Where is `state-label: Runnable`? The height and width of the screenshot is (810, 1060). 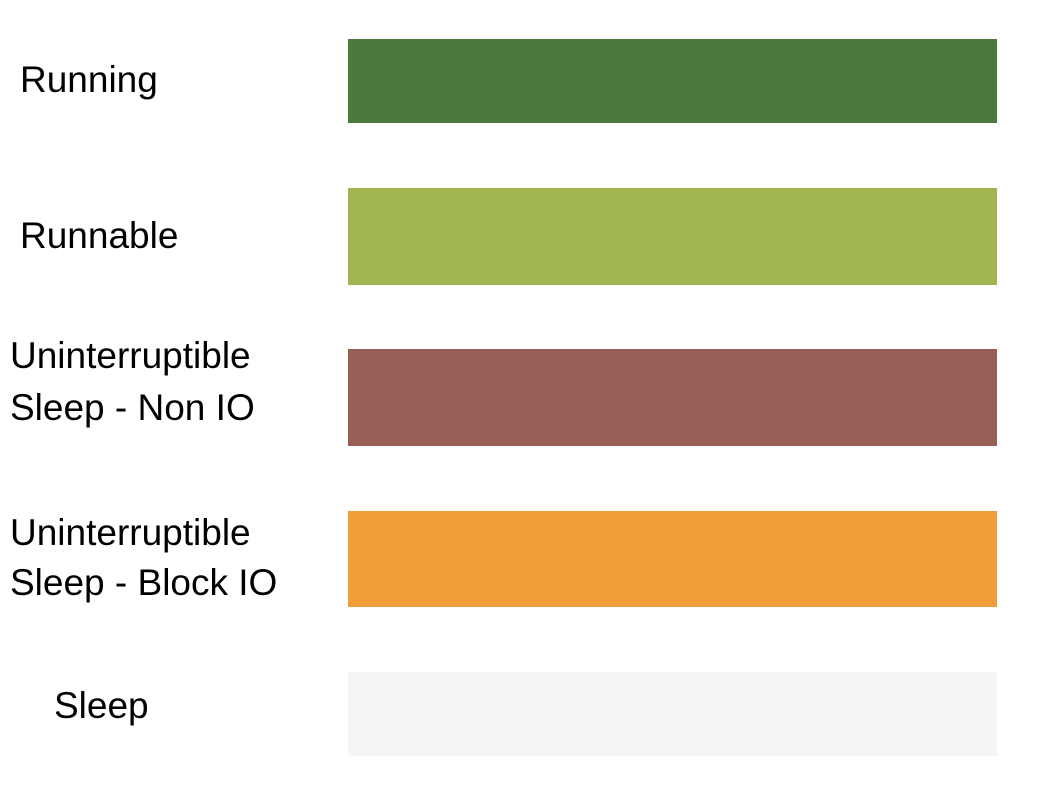
state-label: Runnable is located at coordinates (99, 235).